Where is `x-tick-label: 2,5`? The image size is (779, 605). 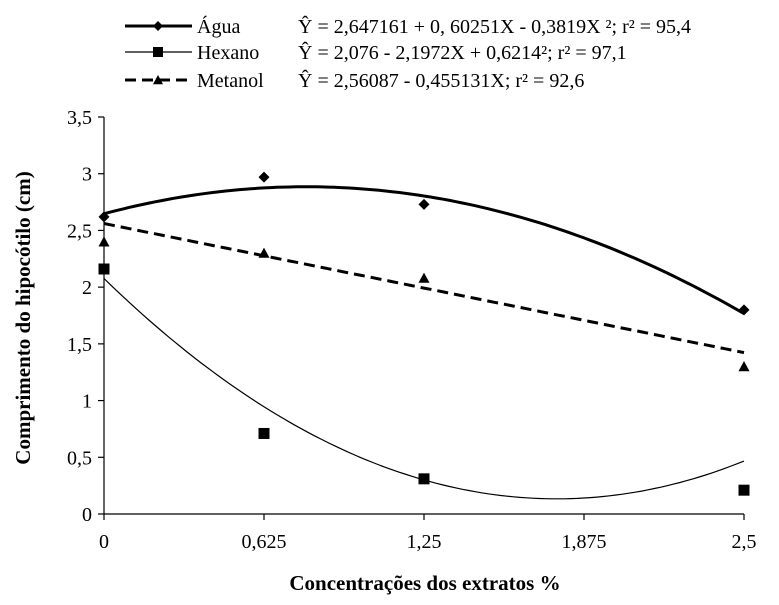
x-tick-label: 2,5 is located at coordinates (744, 542).